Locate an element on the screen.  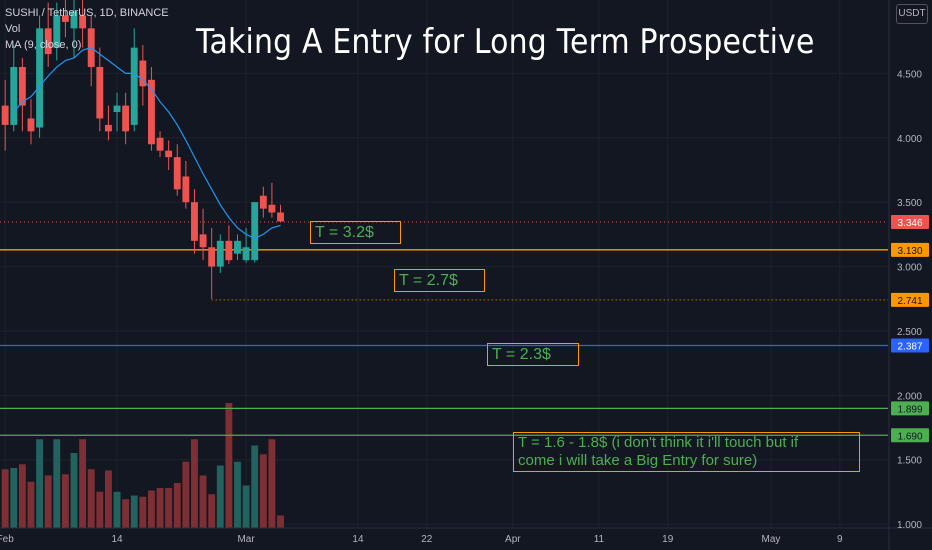
chart-title: Taking A Entry for Long Term Prospective is located at coordinates (505, 42).